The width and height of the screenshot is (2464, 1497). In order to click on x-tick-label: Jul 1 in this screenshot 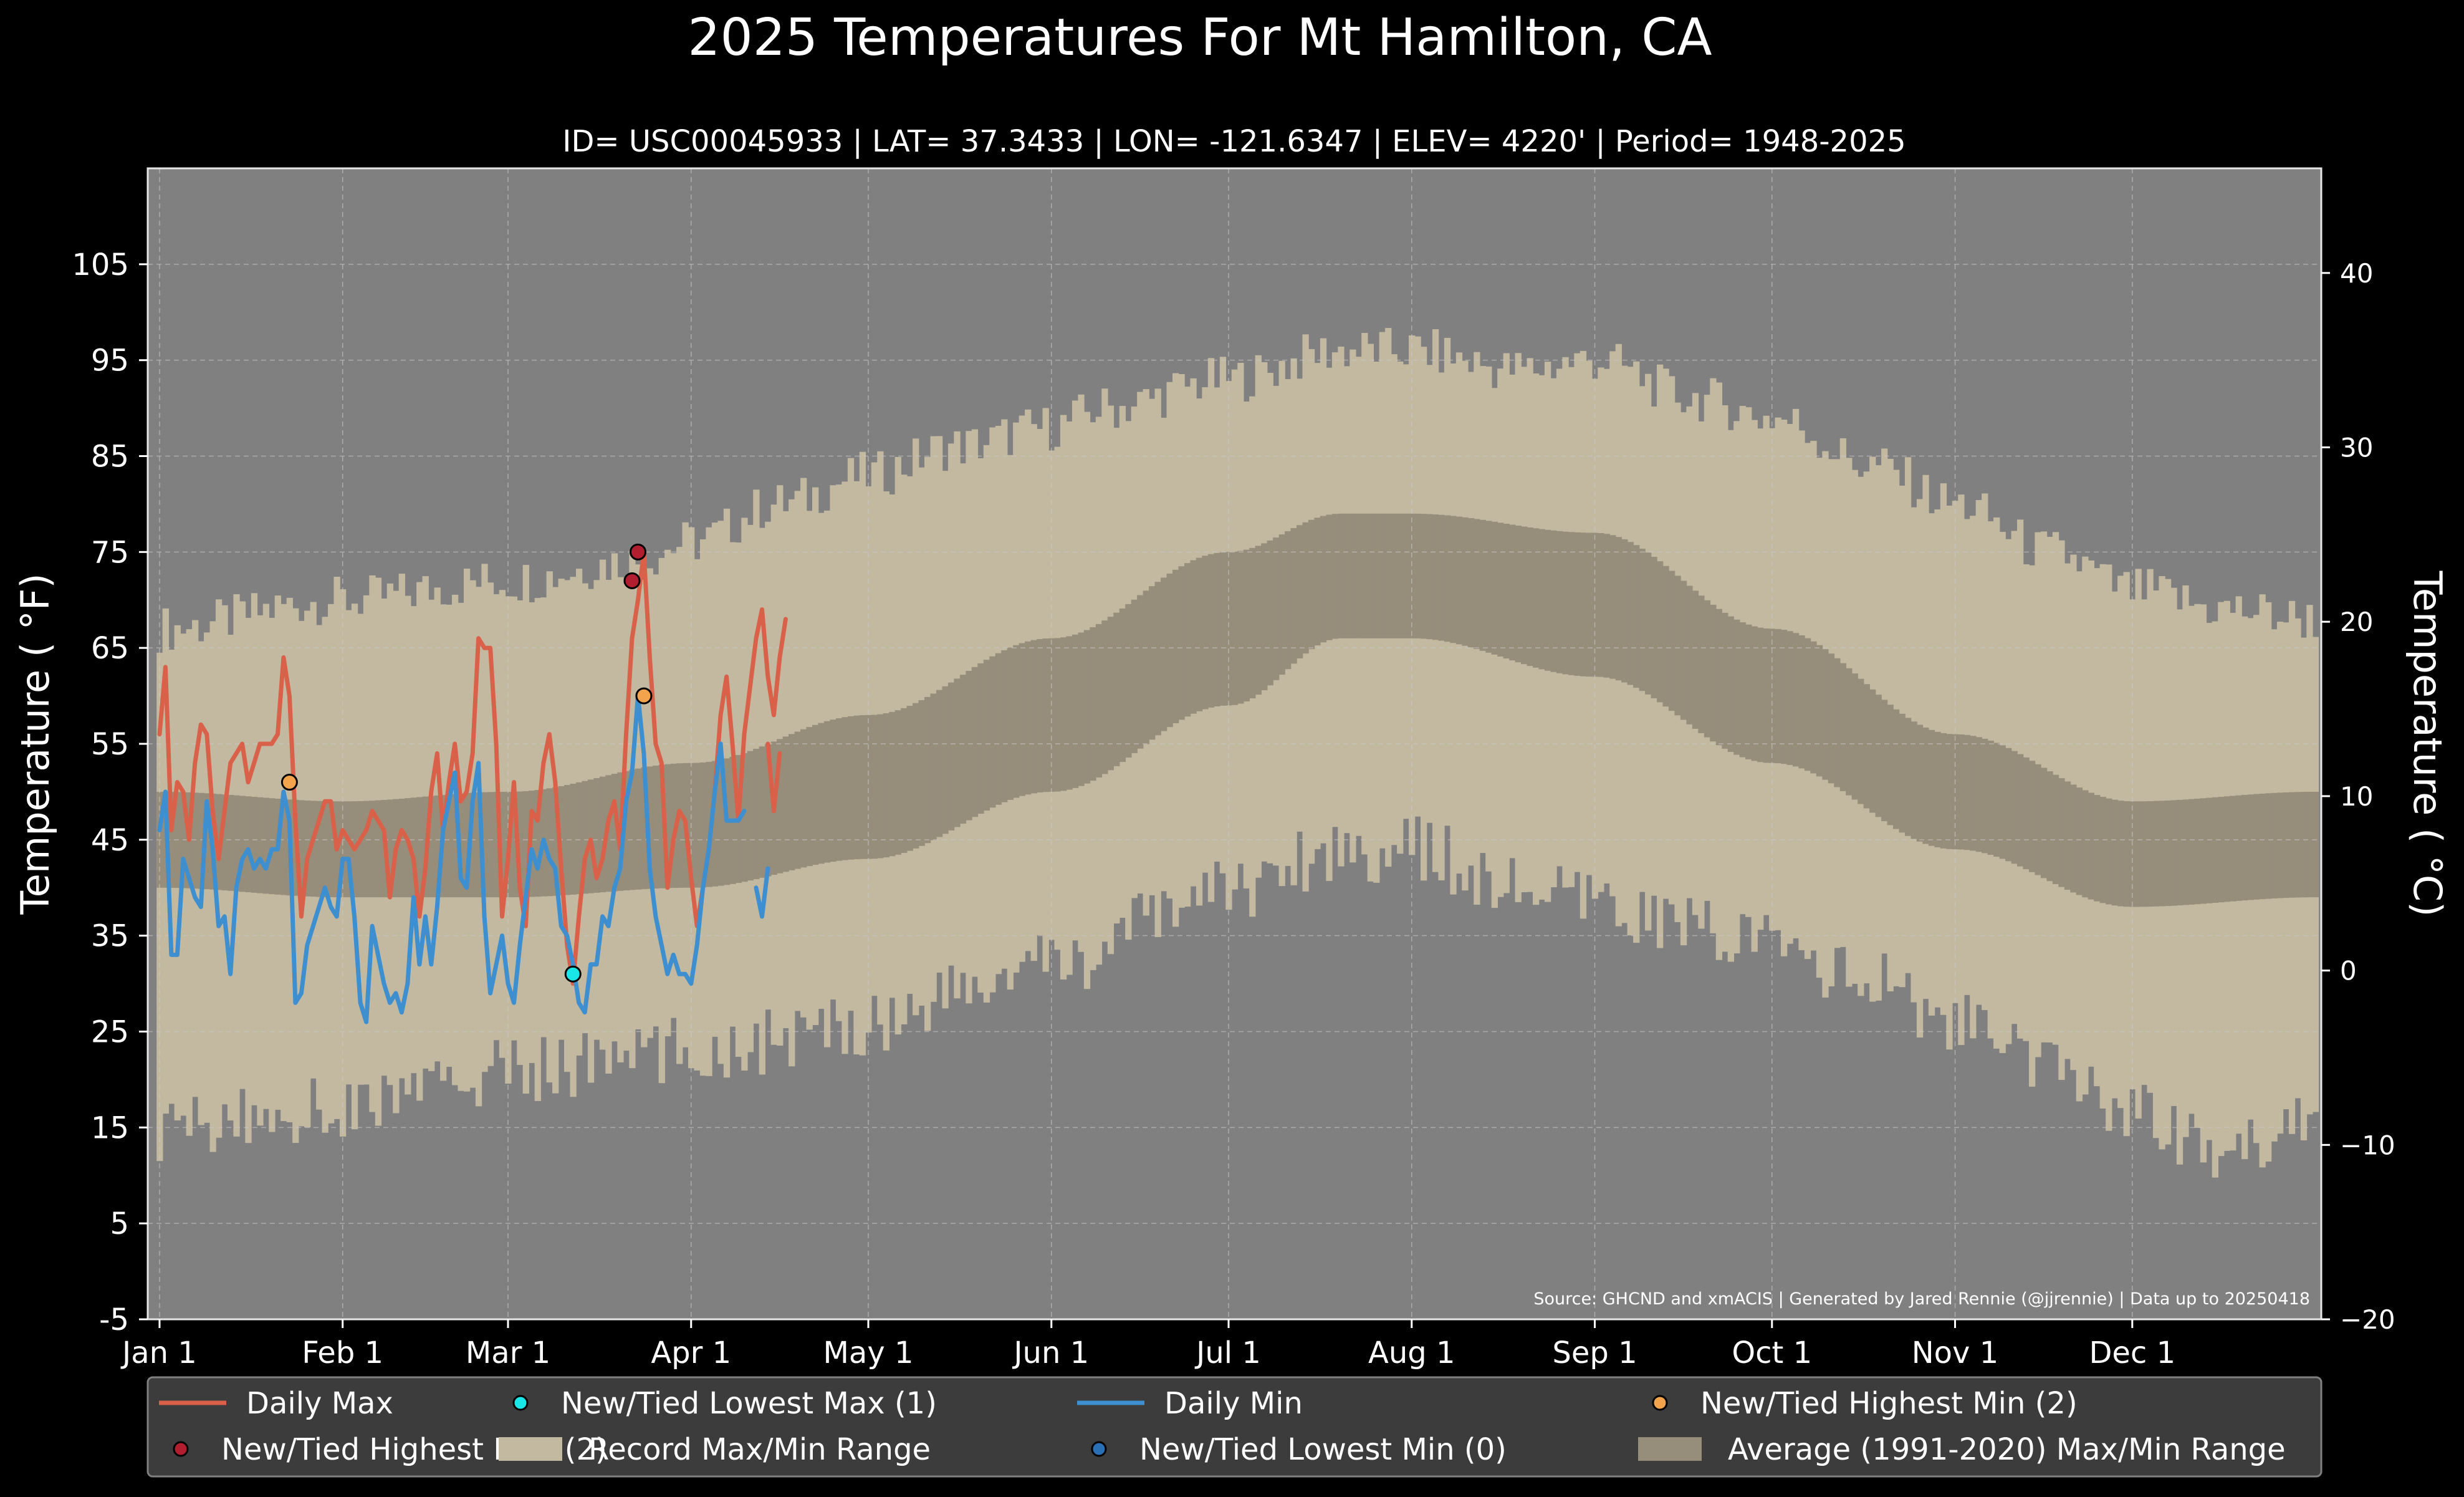, I will do `click(1227, 1353)`.